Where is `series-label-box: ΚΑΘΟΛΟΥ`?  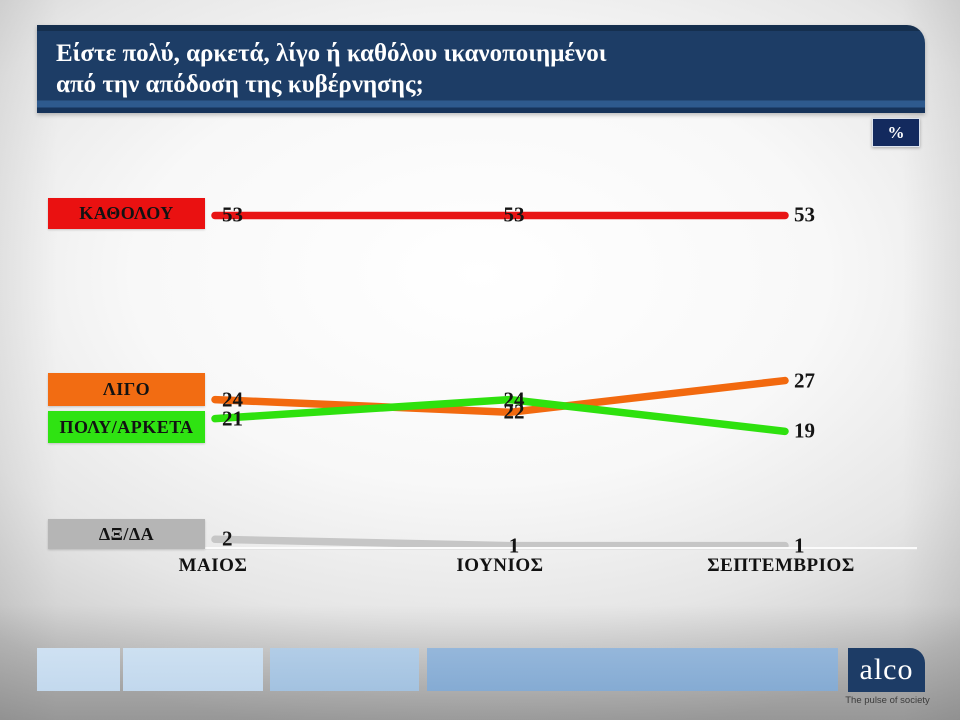
series-label-box: ΚΑΘΟΛΟΥ is located at coordinates (126, 213).